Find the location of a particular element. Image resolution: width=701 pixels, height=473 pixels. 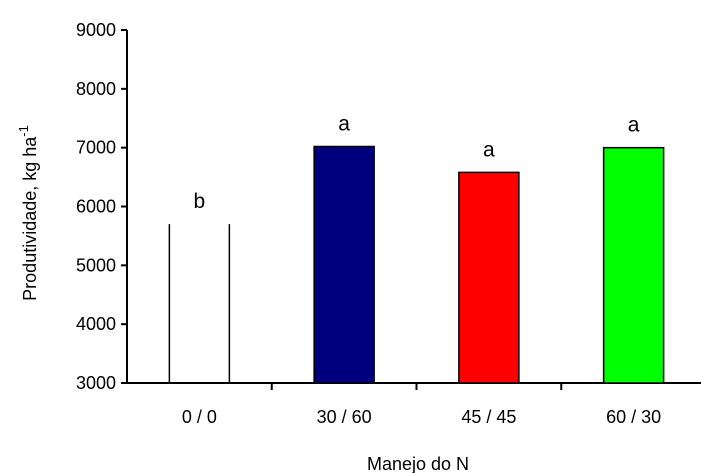

x-tick-label: 0 / 0 is located at coordinates (199, 417).